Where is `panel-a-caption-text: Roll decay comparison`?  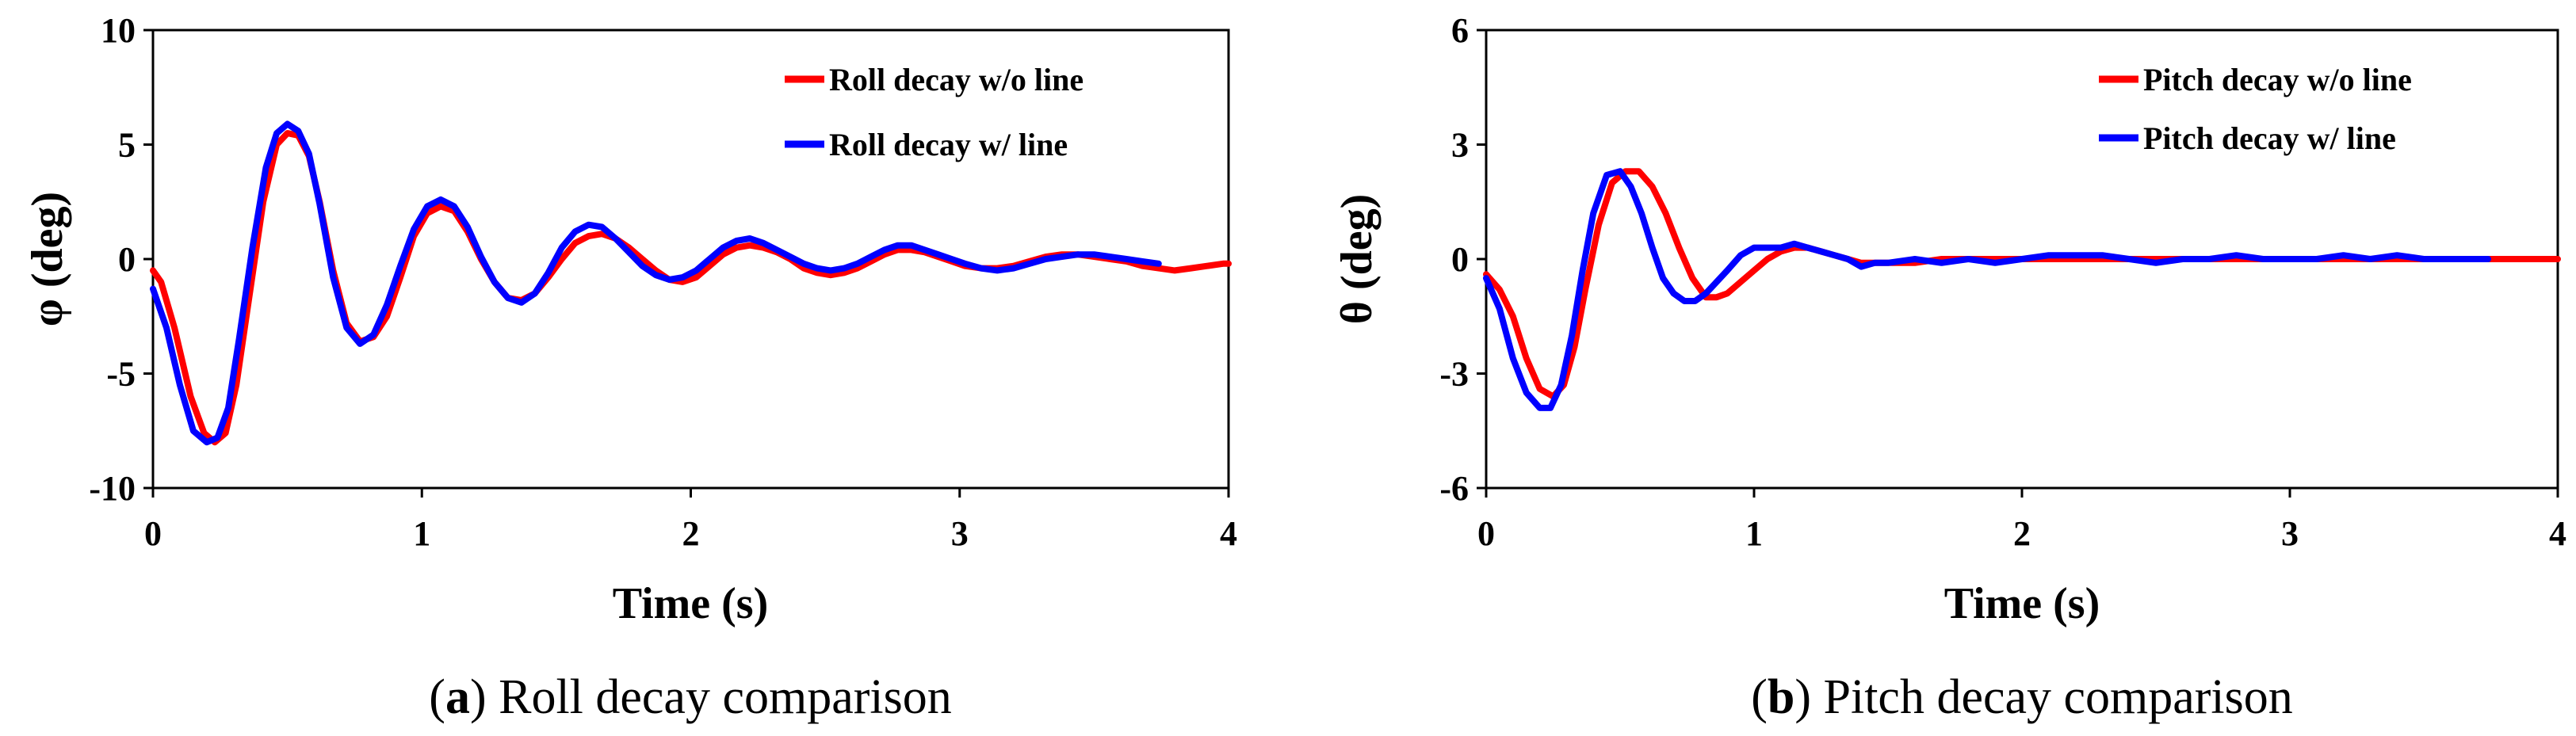 panel-a-caption-text: Roll decay comparison is located at coordinates (719, 697).